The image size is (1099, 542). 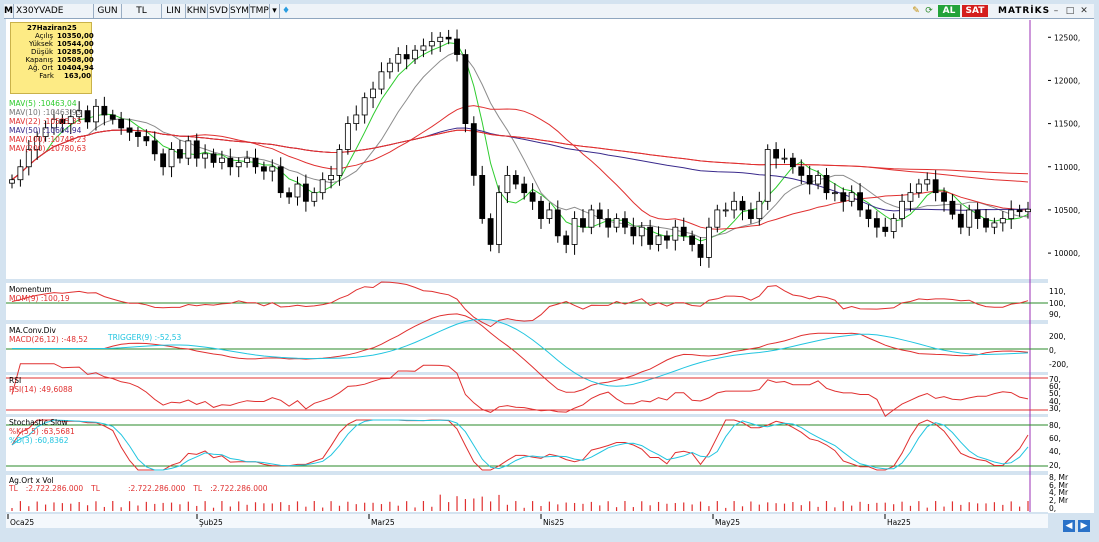 I want to click on twitter-icon: ♦, so click(x=286, y=11).